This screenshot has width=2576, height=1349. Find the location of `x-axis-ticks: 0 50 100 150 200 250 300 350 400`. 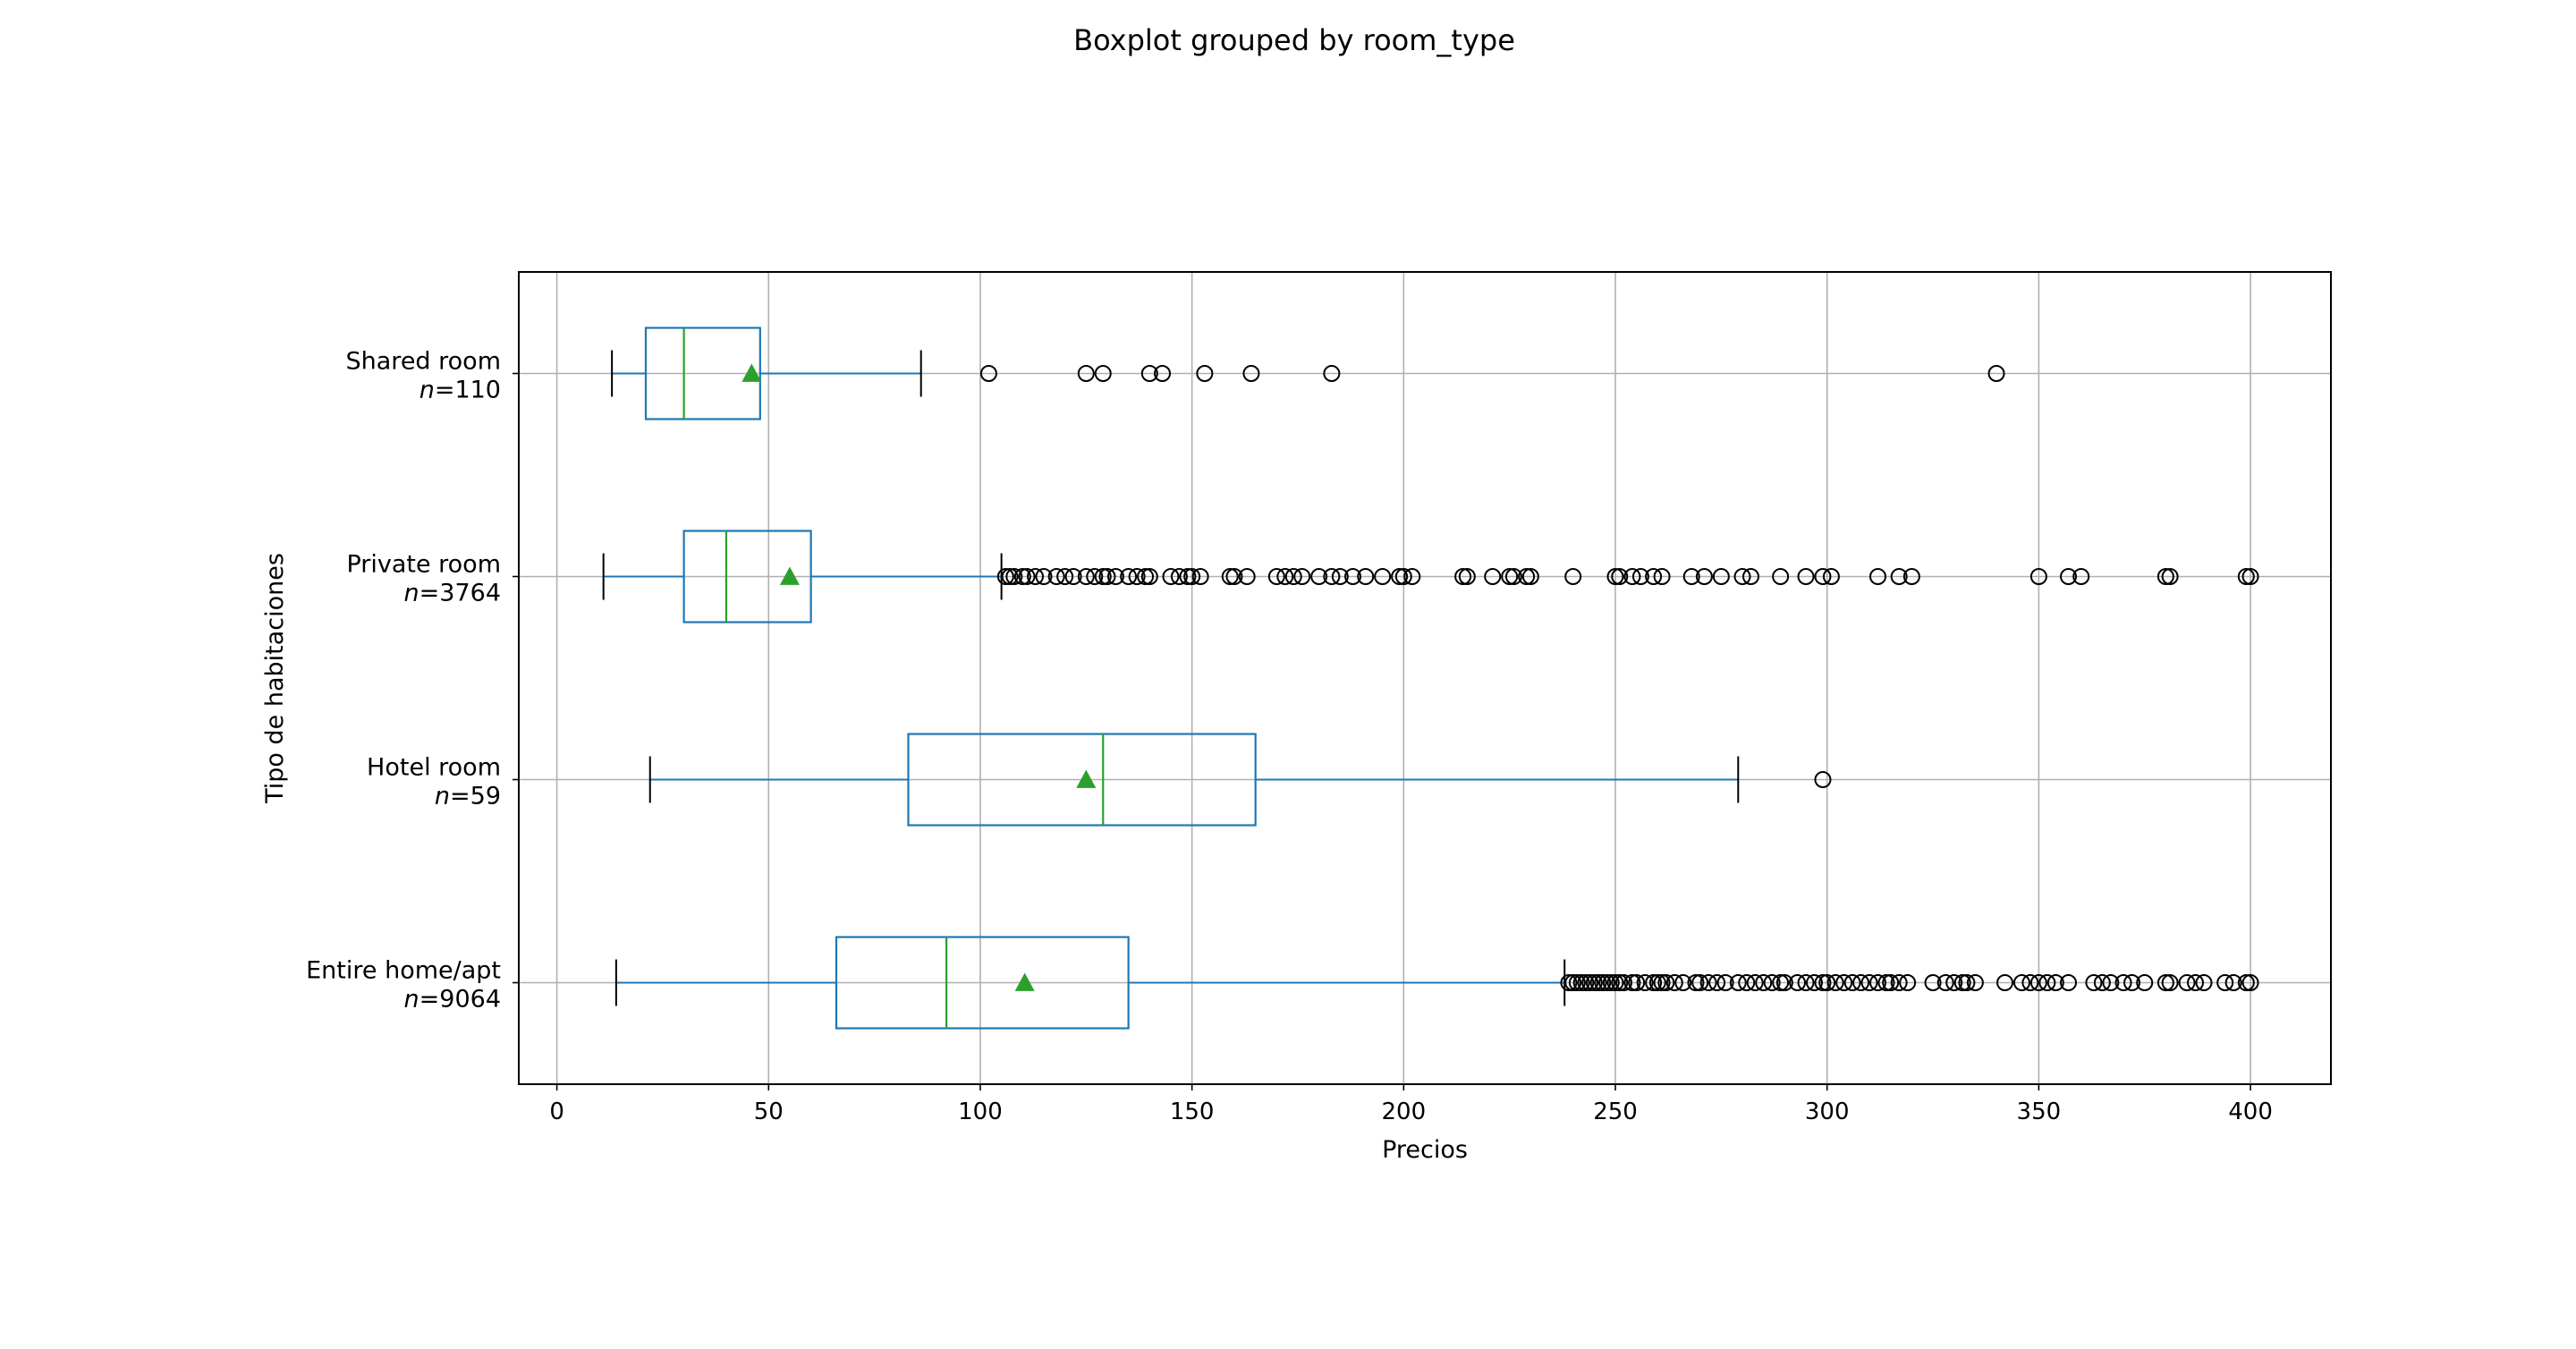

x-axis-ticks: 0 50 100 150 200 250 300 350 400 is located at coordinates (1411, 1104).